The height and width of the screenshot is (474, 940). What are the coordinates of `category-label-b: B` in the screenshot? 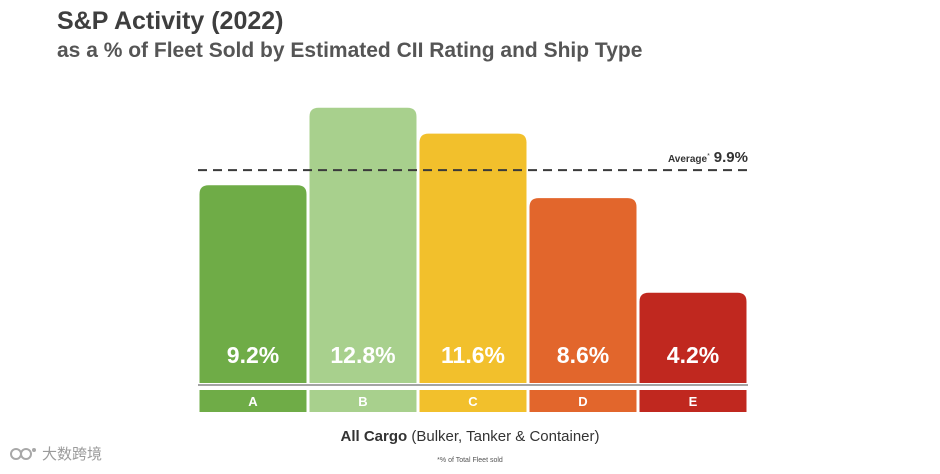 It's located at (362, 401).